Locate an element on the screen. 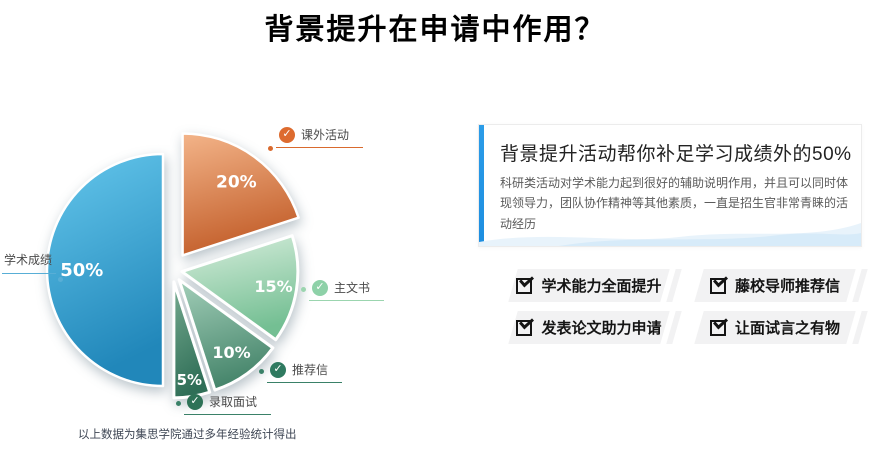  page-title: 背景提升在申请中作用？ is located at coordinates (435, 30).